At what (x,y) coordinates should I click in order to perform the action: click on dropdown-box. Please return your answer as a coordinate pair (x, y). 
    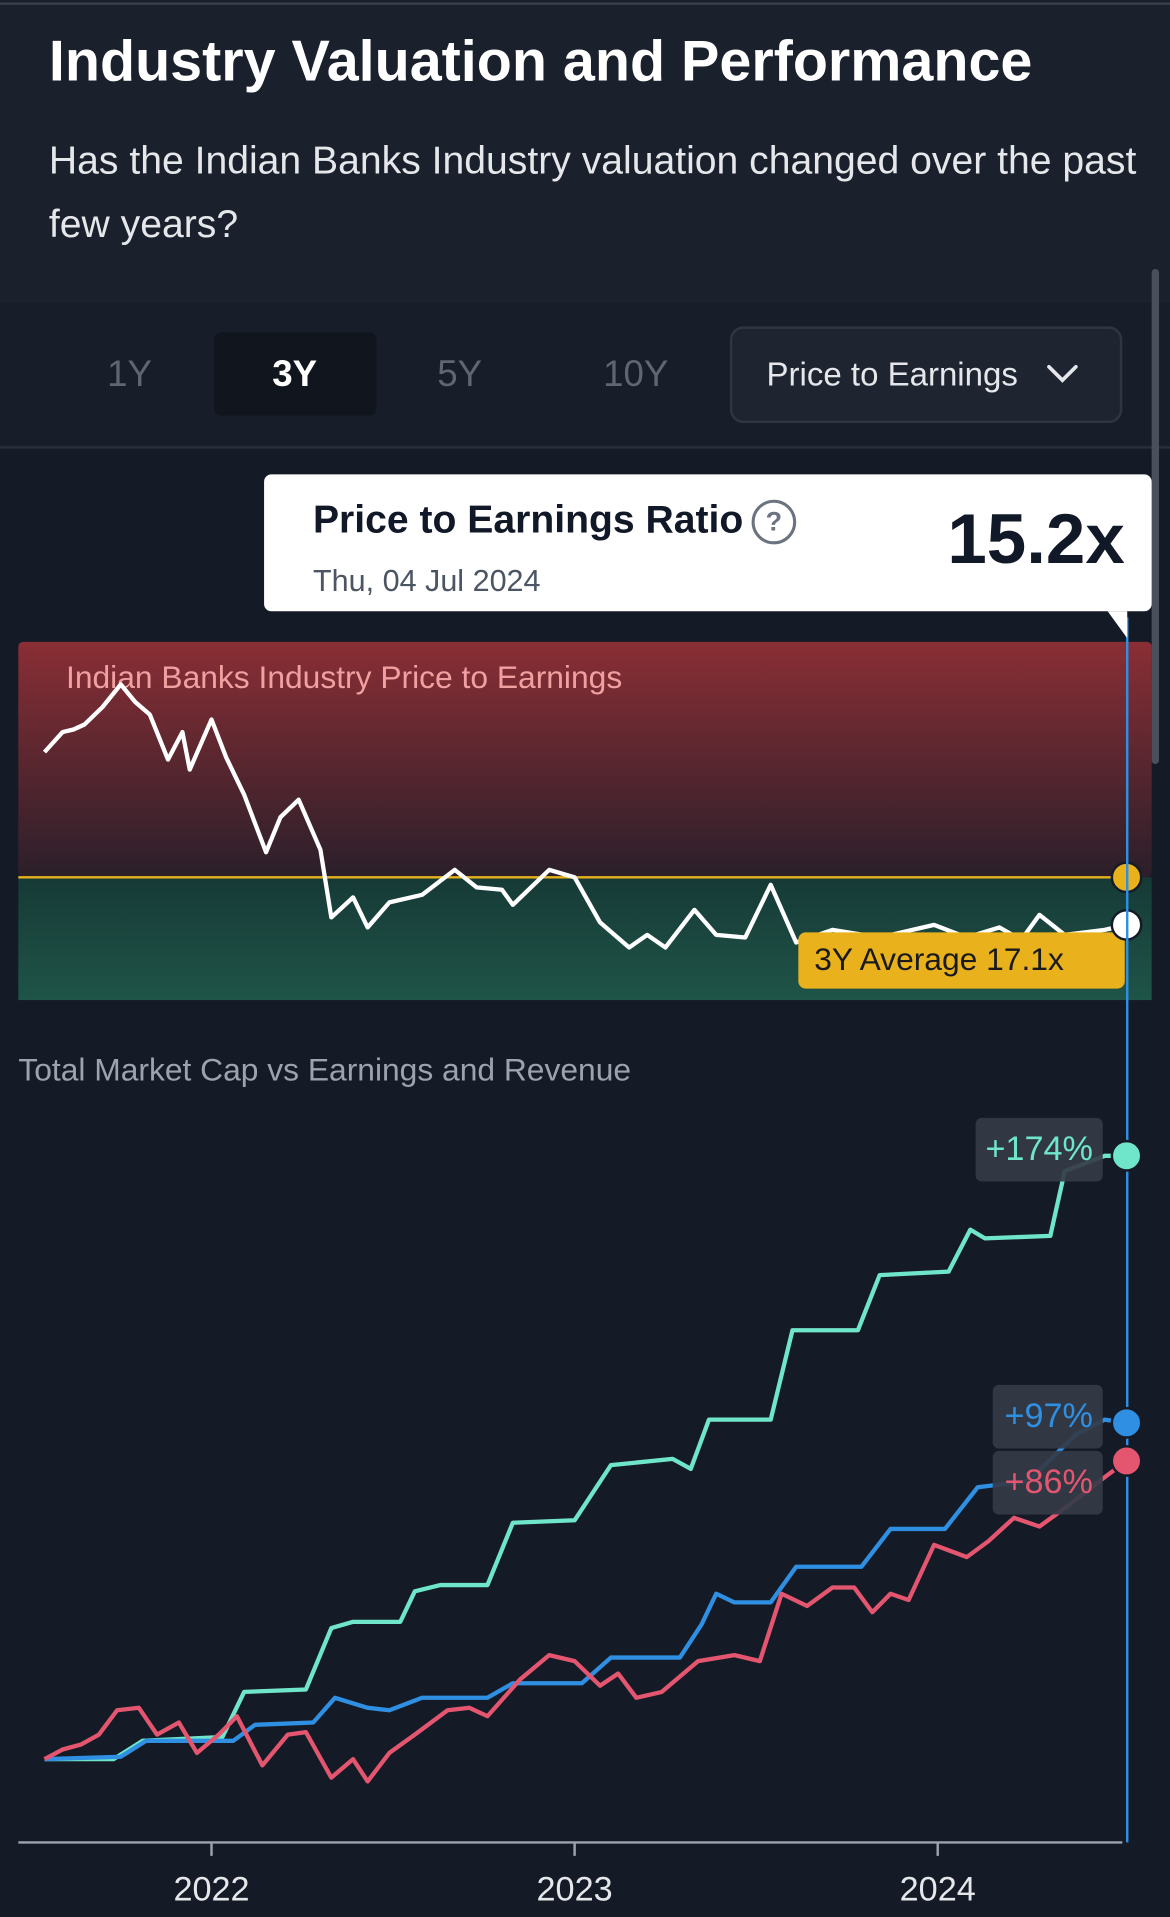
    Looking at the image, I should click on (926, 375).